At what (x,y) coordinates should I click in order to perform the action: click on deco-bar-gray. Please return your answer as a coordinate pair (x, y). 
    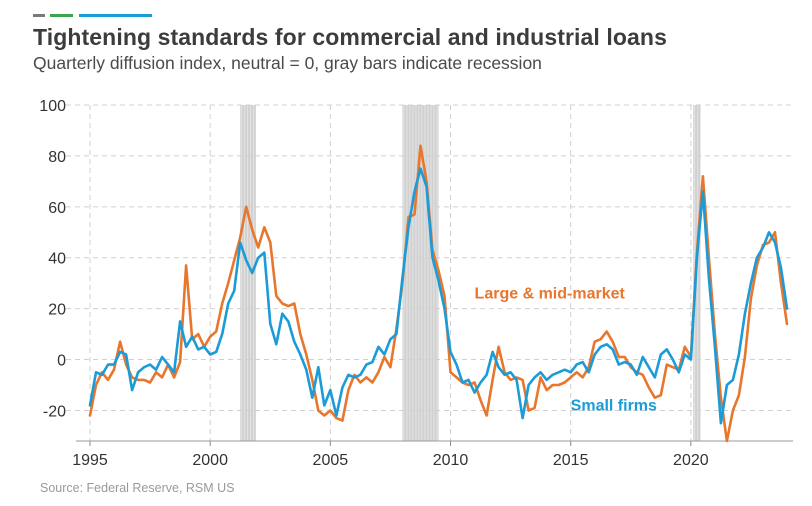
    Looking at the image, I should click on (39, 15).